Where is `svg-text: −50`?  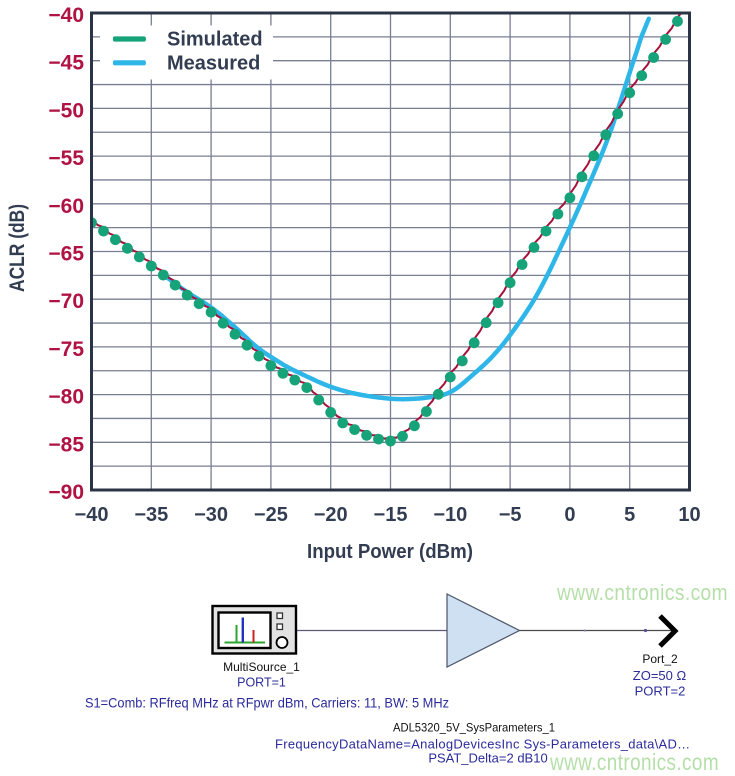 svg-text: −50 is located at coordinates (66, 110).